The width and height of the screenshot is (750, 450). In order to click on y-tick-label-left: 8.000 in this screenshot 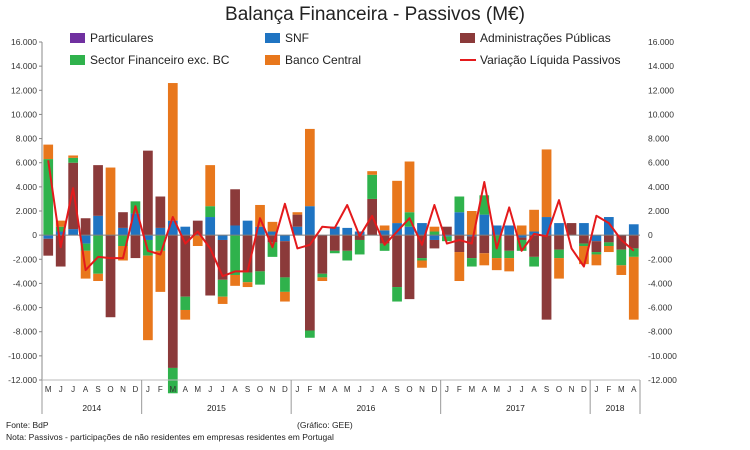, I will do `click(27, 139)`.